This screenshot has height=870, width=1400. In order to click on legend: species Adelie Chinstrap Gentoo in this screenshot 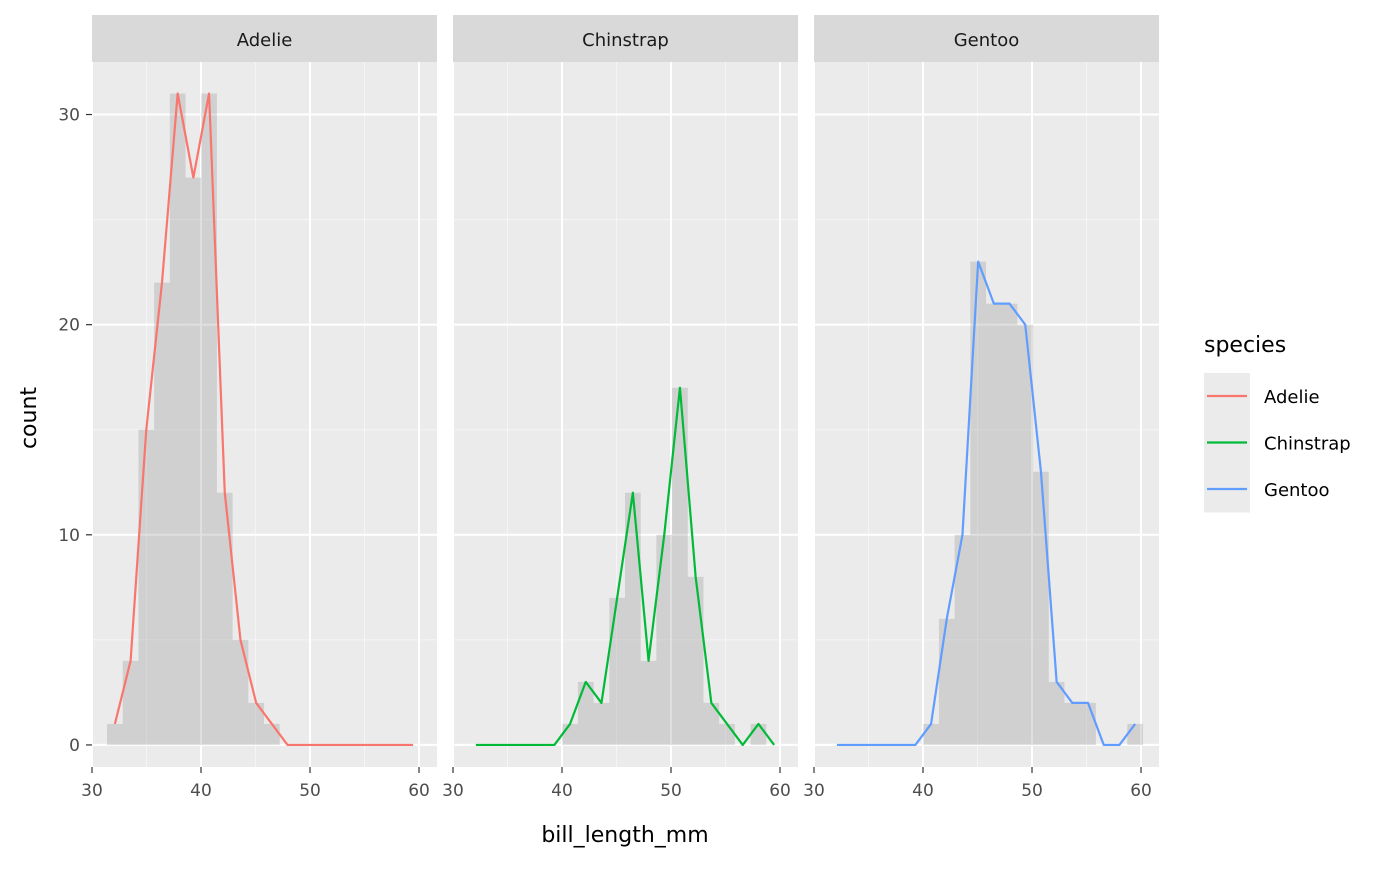, I will do `click(1277, 423)`.